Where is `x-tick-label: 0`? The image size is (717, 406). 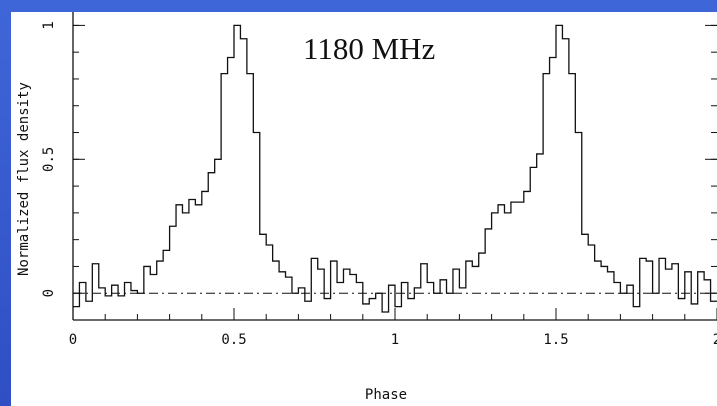 x-tick-label: 0 is located at coordinates (73, 340).